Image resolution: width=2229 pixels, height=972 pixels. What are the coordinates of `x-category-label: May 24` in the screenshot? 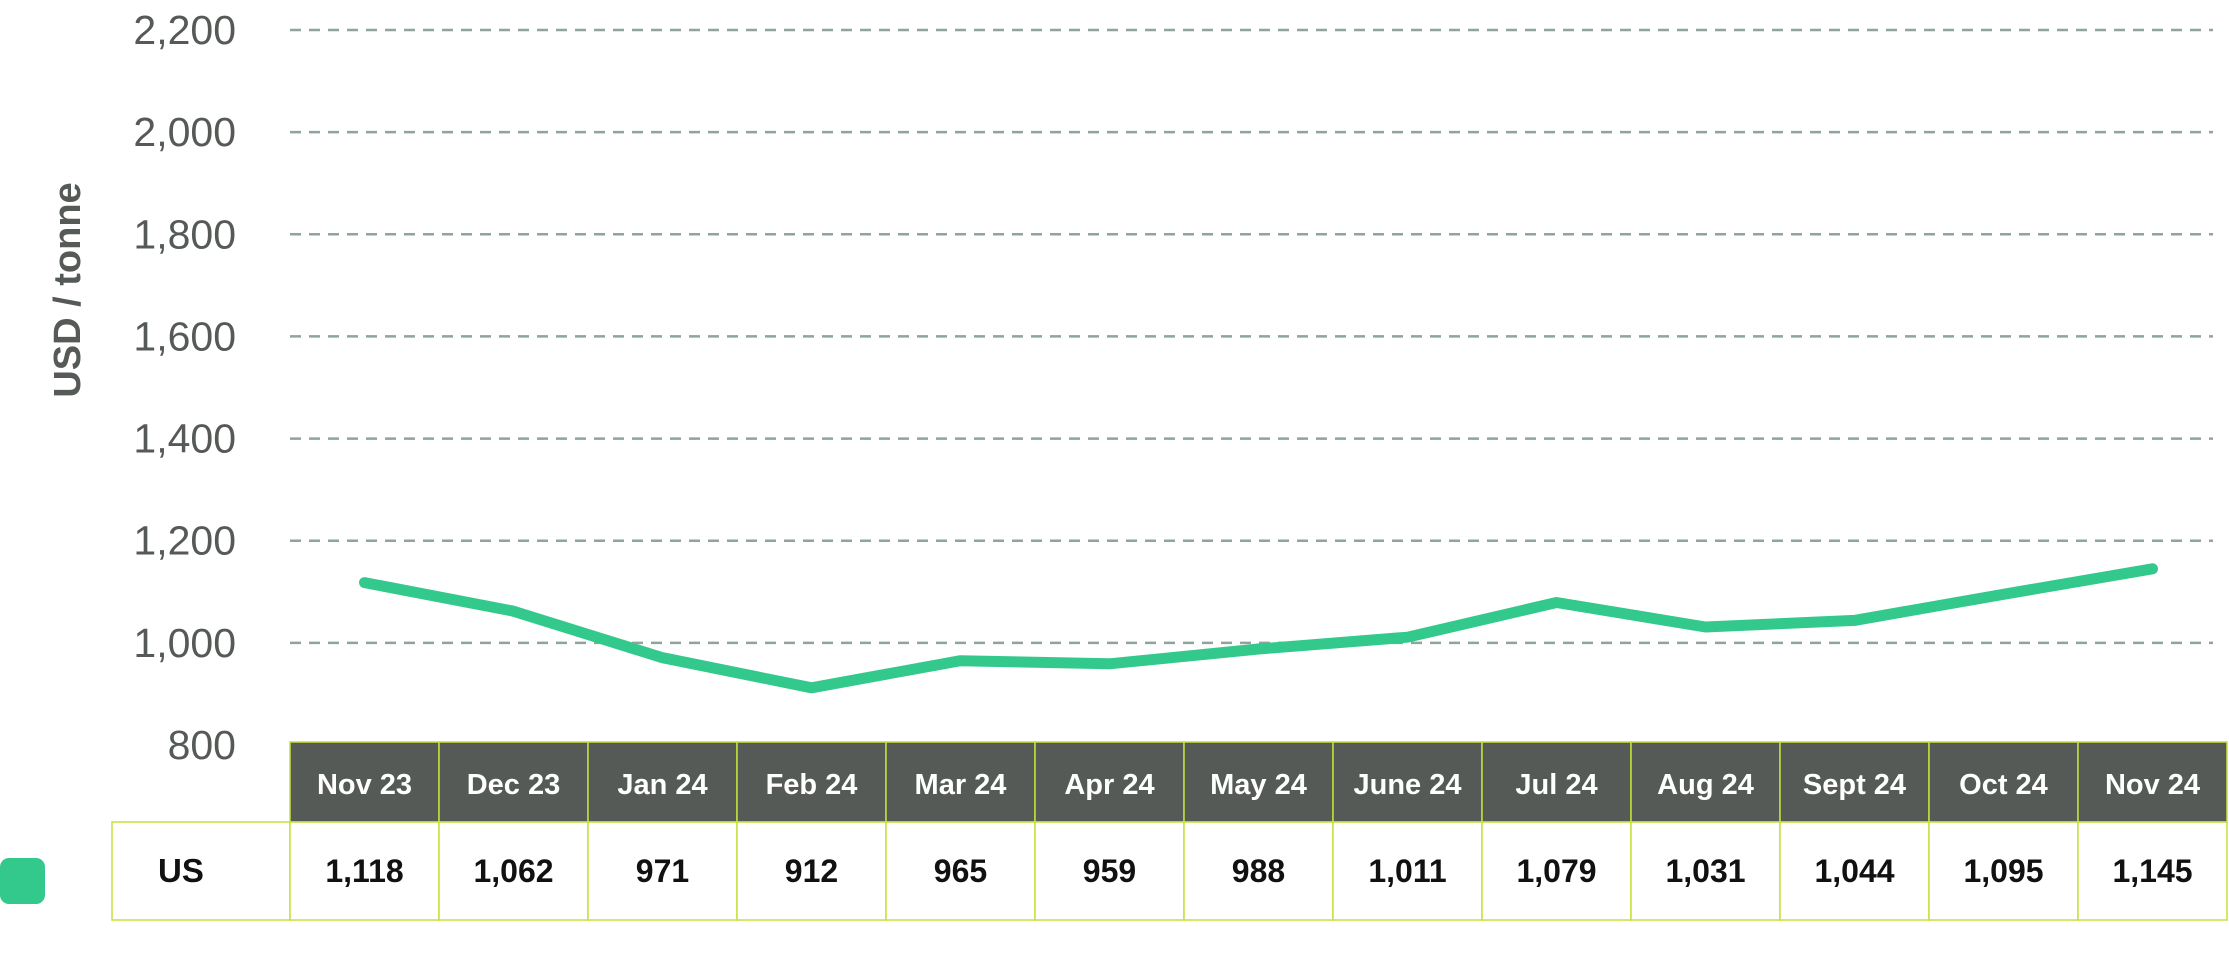 It's located at (1258, 785).